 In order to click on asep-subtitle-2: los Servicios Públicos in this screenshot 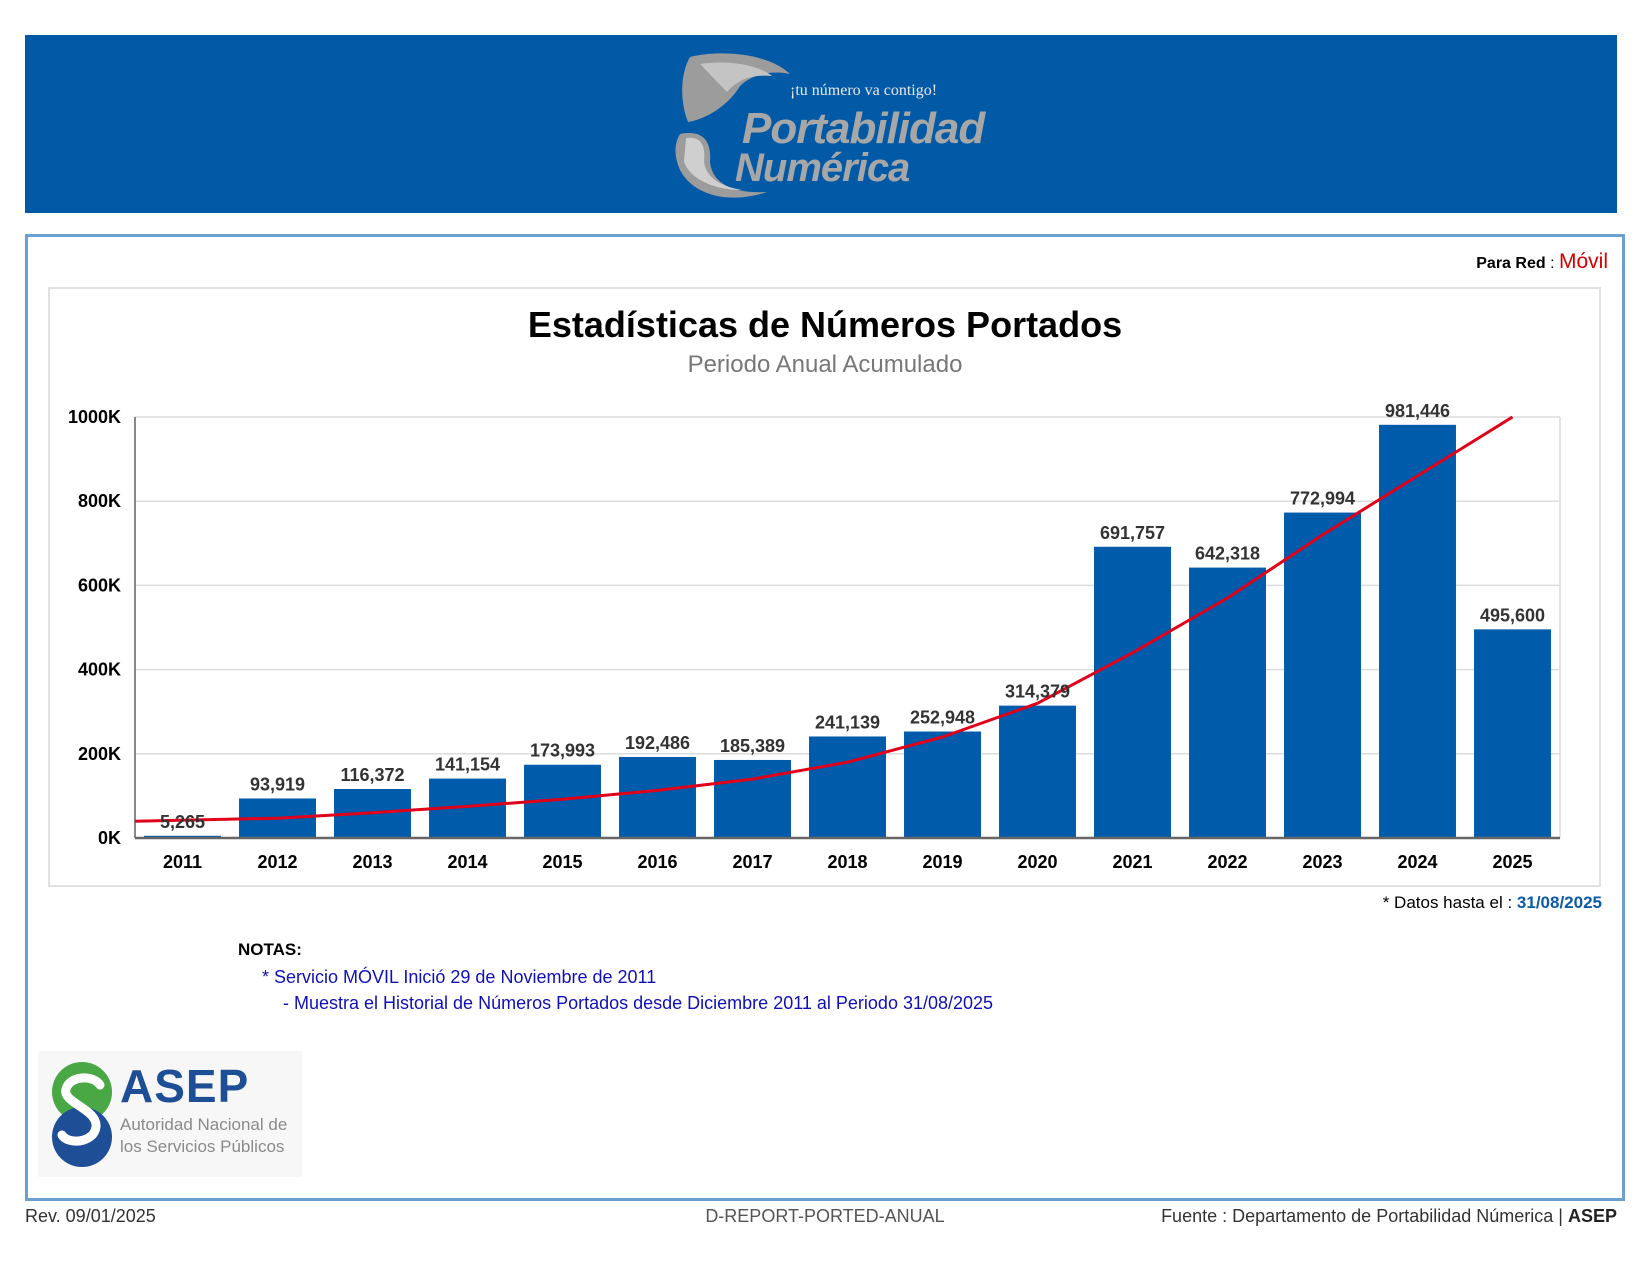, I will do `click(202, 1146)`.